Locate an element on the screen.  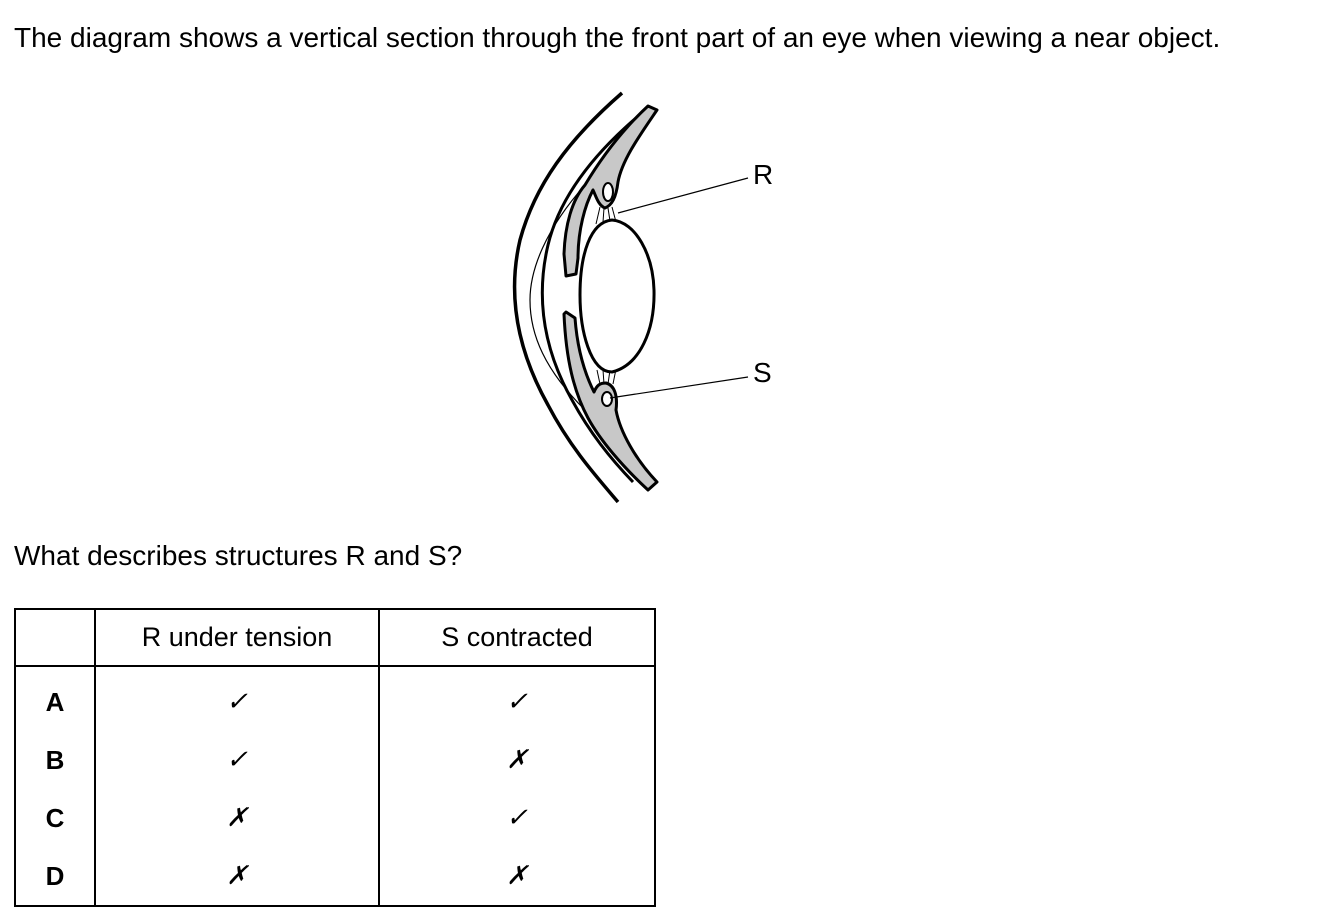
upper-iris-ciliary is located at coordinates (610, 191).